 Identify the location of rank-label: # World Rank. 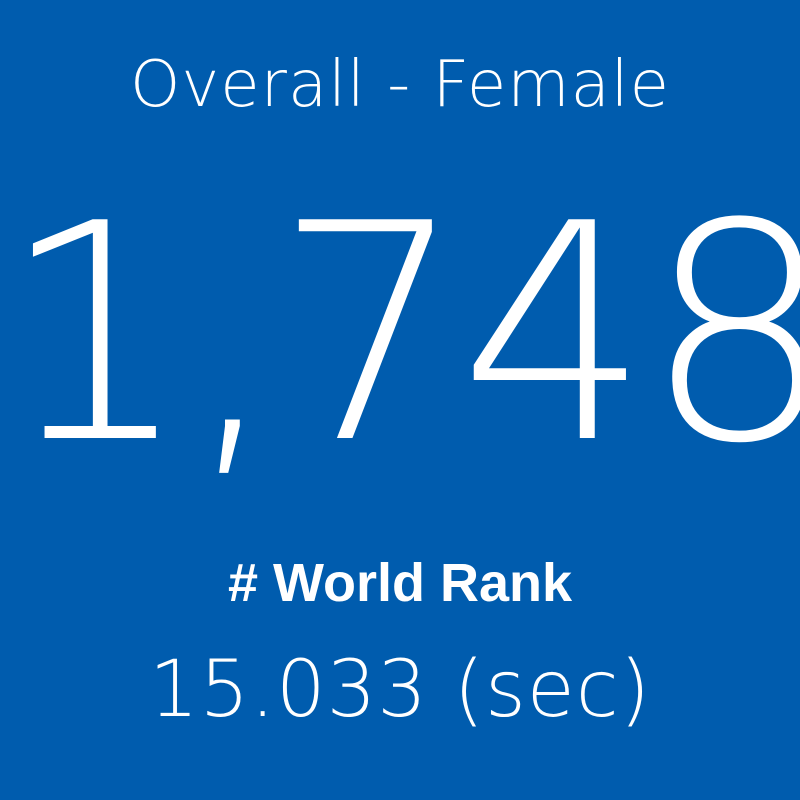
(400, 583).